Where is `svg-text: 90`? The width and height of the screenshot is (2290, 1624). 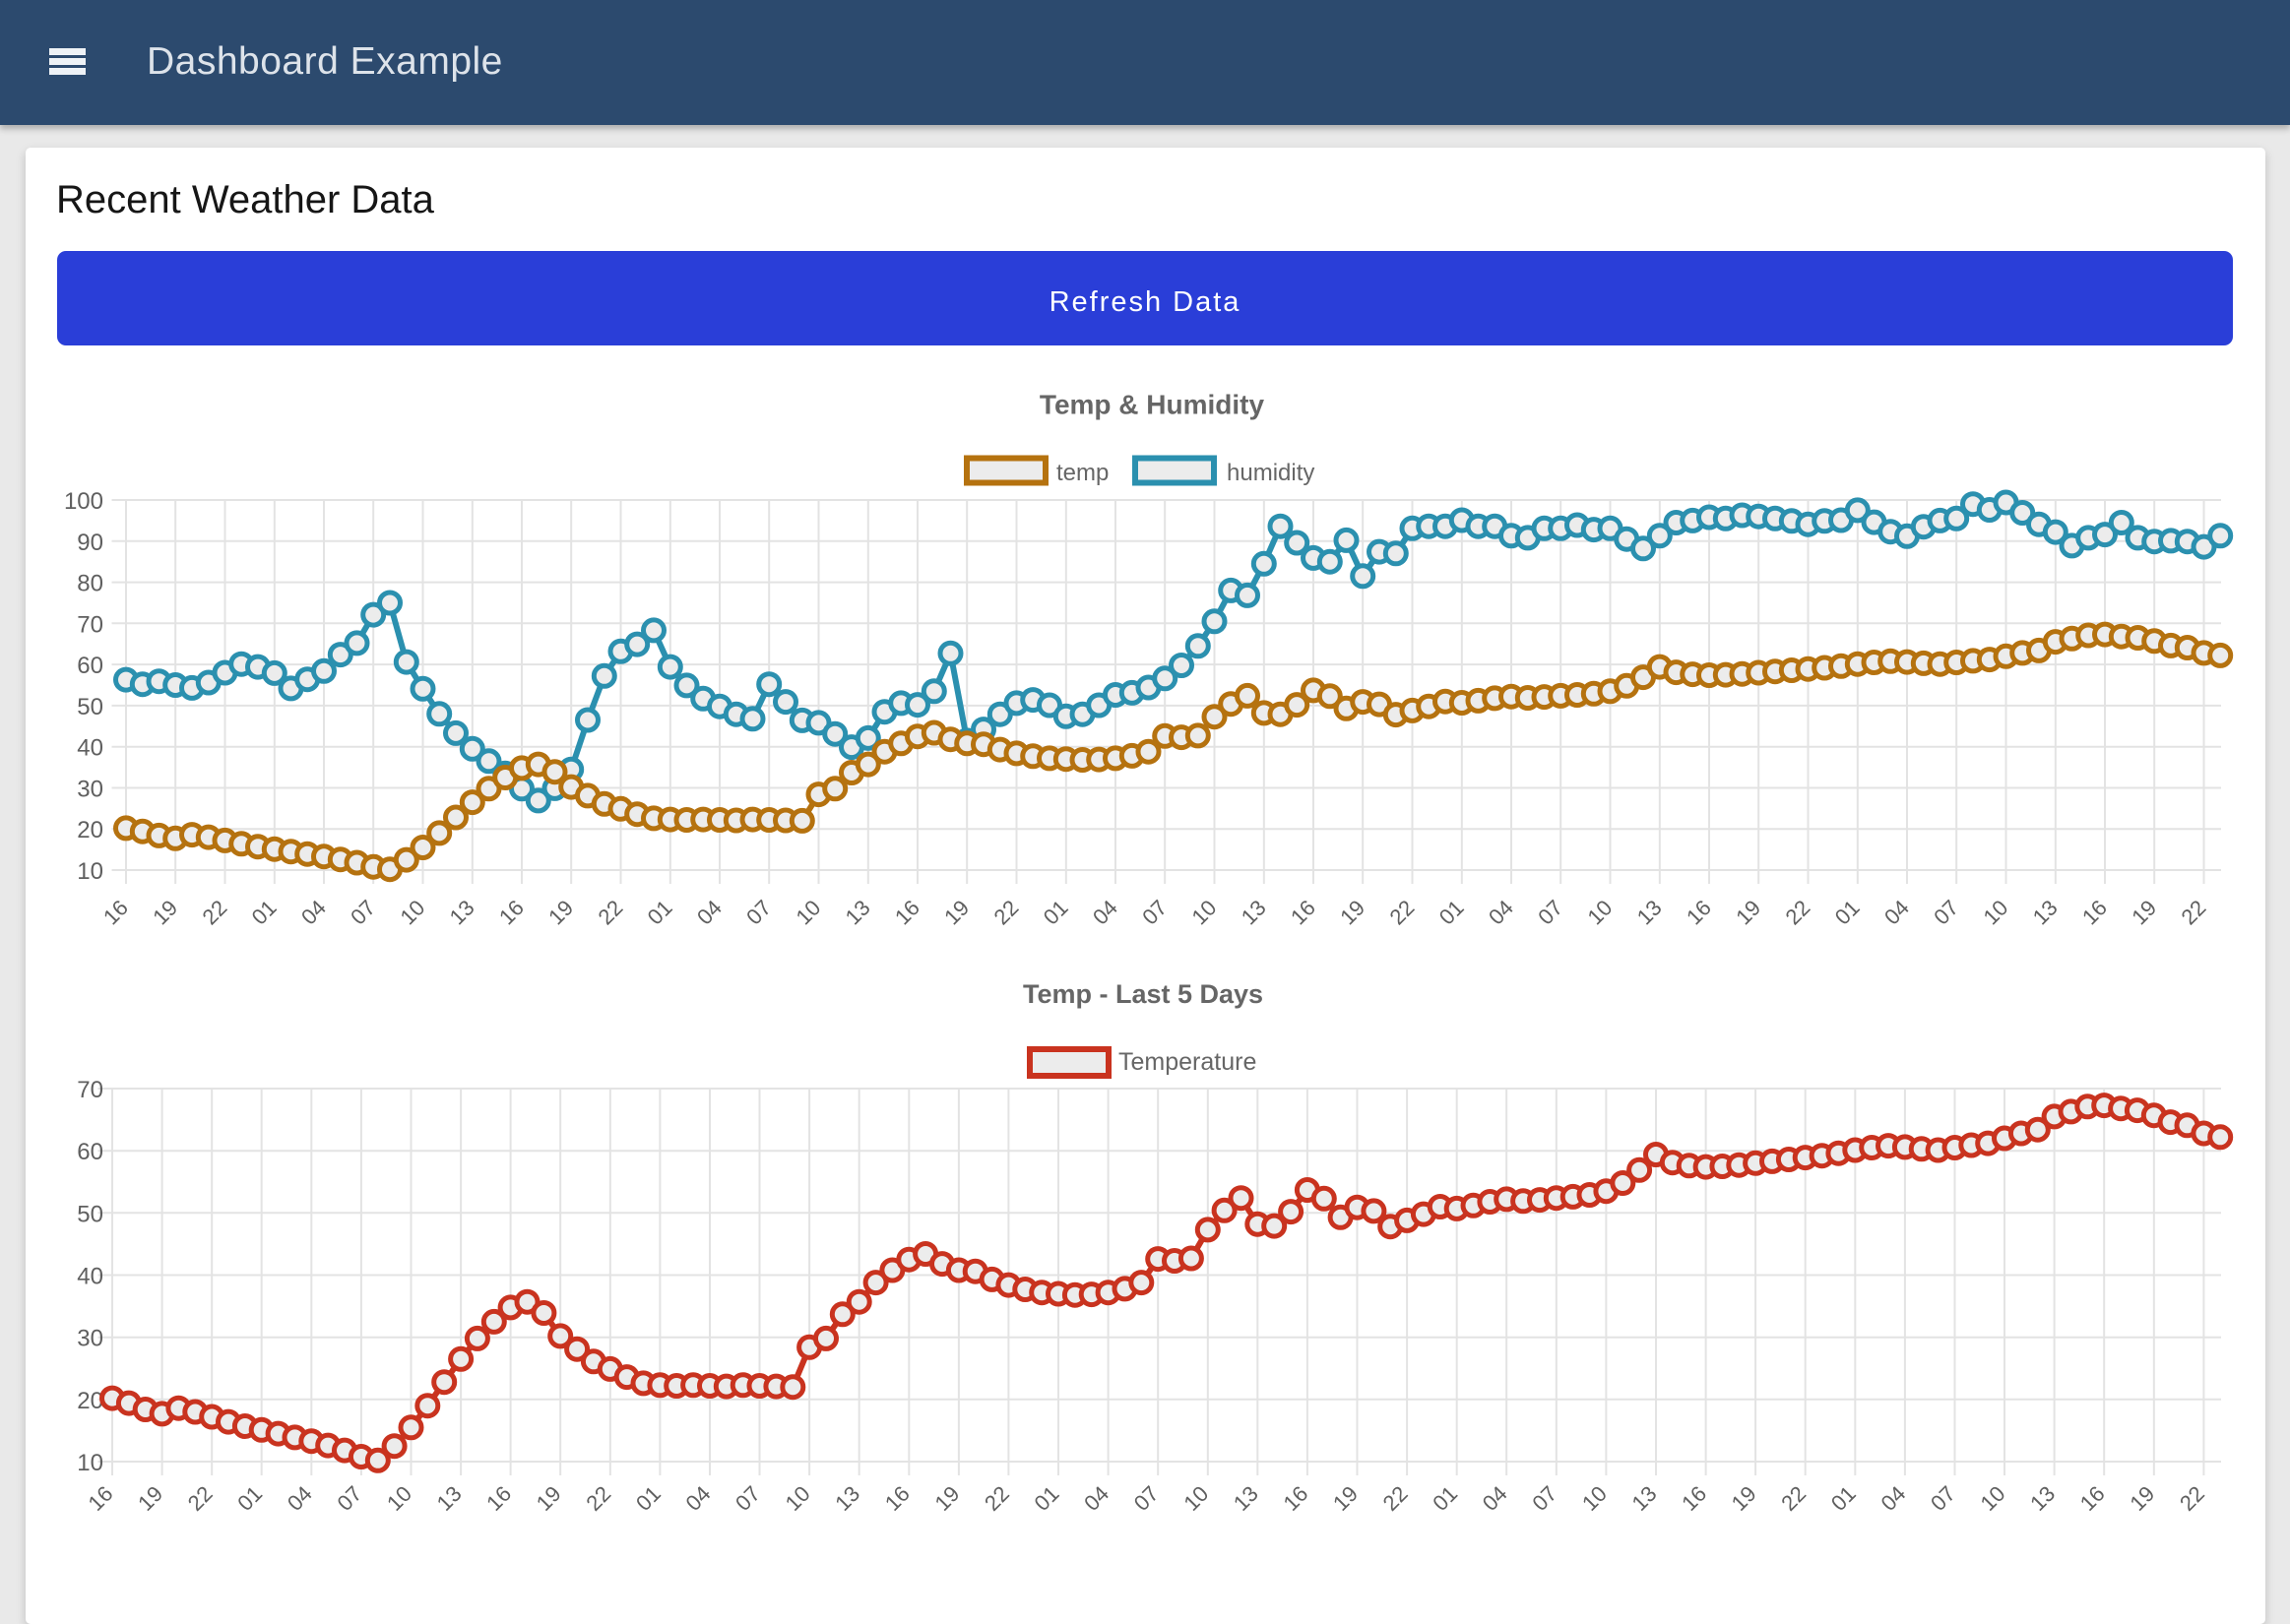
svg-text: 90 is located at coordinates (90, 543).